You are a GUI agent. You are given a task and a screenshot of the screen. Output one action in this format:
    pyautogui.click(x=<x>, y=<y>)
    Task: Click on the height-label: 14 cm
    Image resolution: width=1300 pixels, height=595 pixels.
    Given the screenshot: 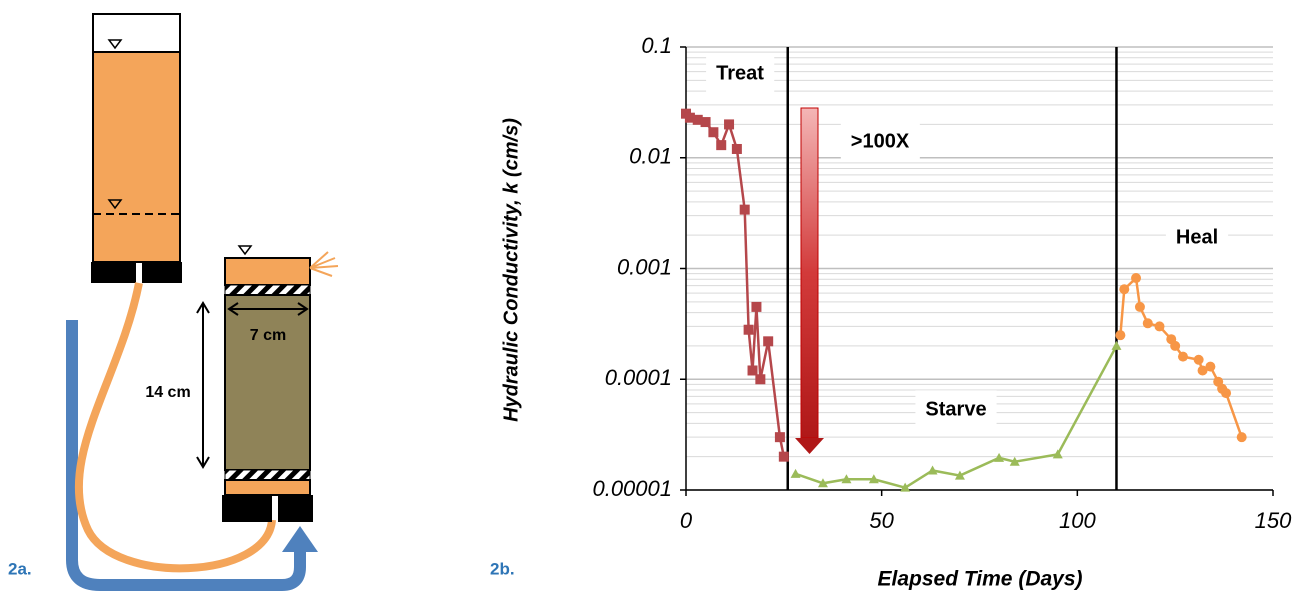 What is the action you would take?
    pyautogui.click(x=167, y=392)
    